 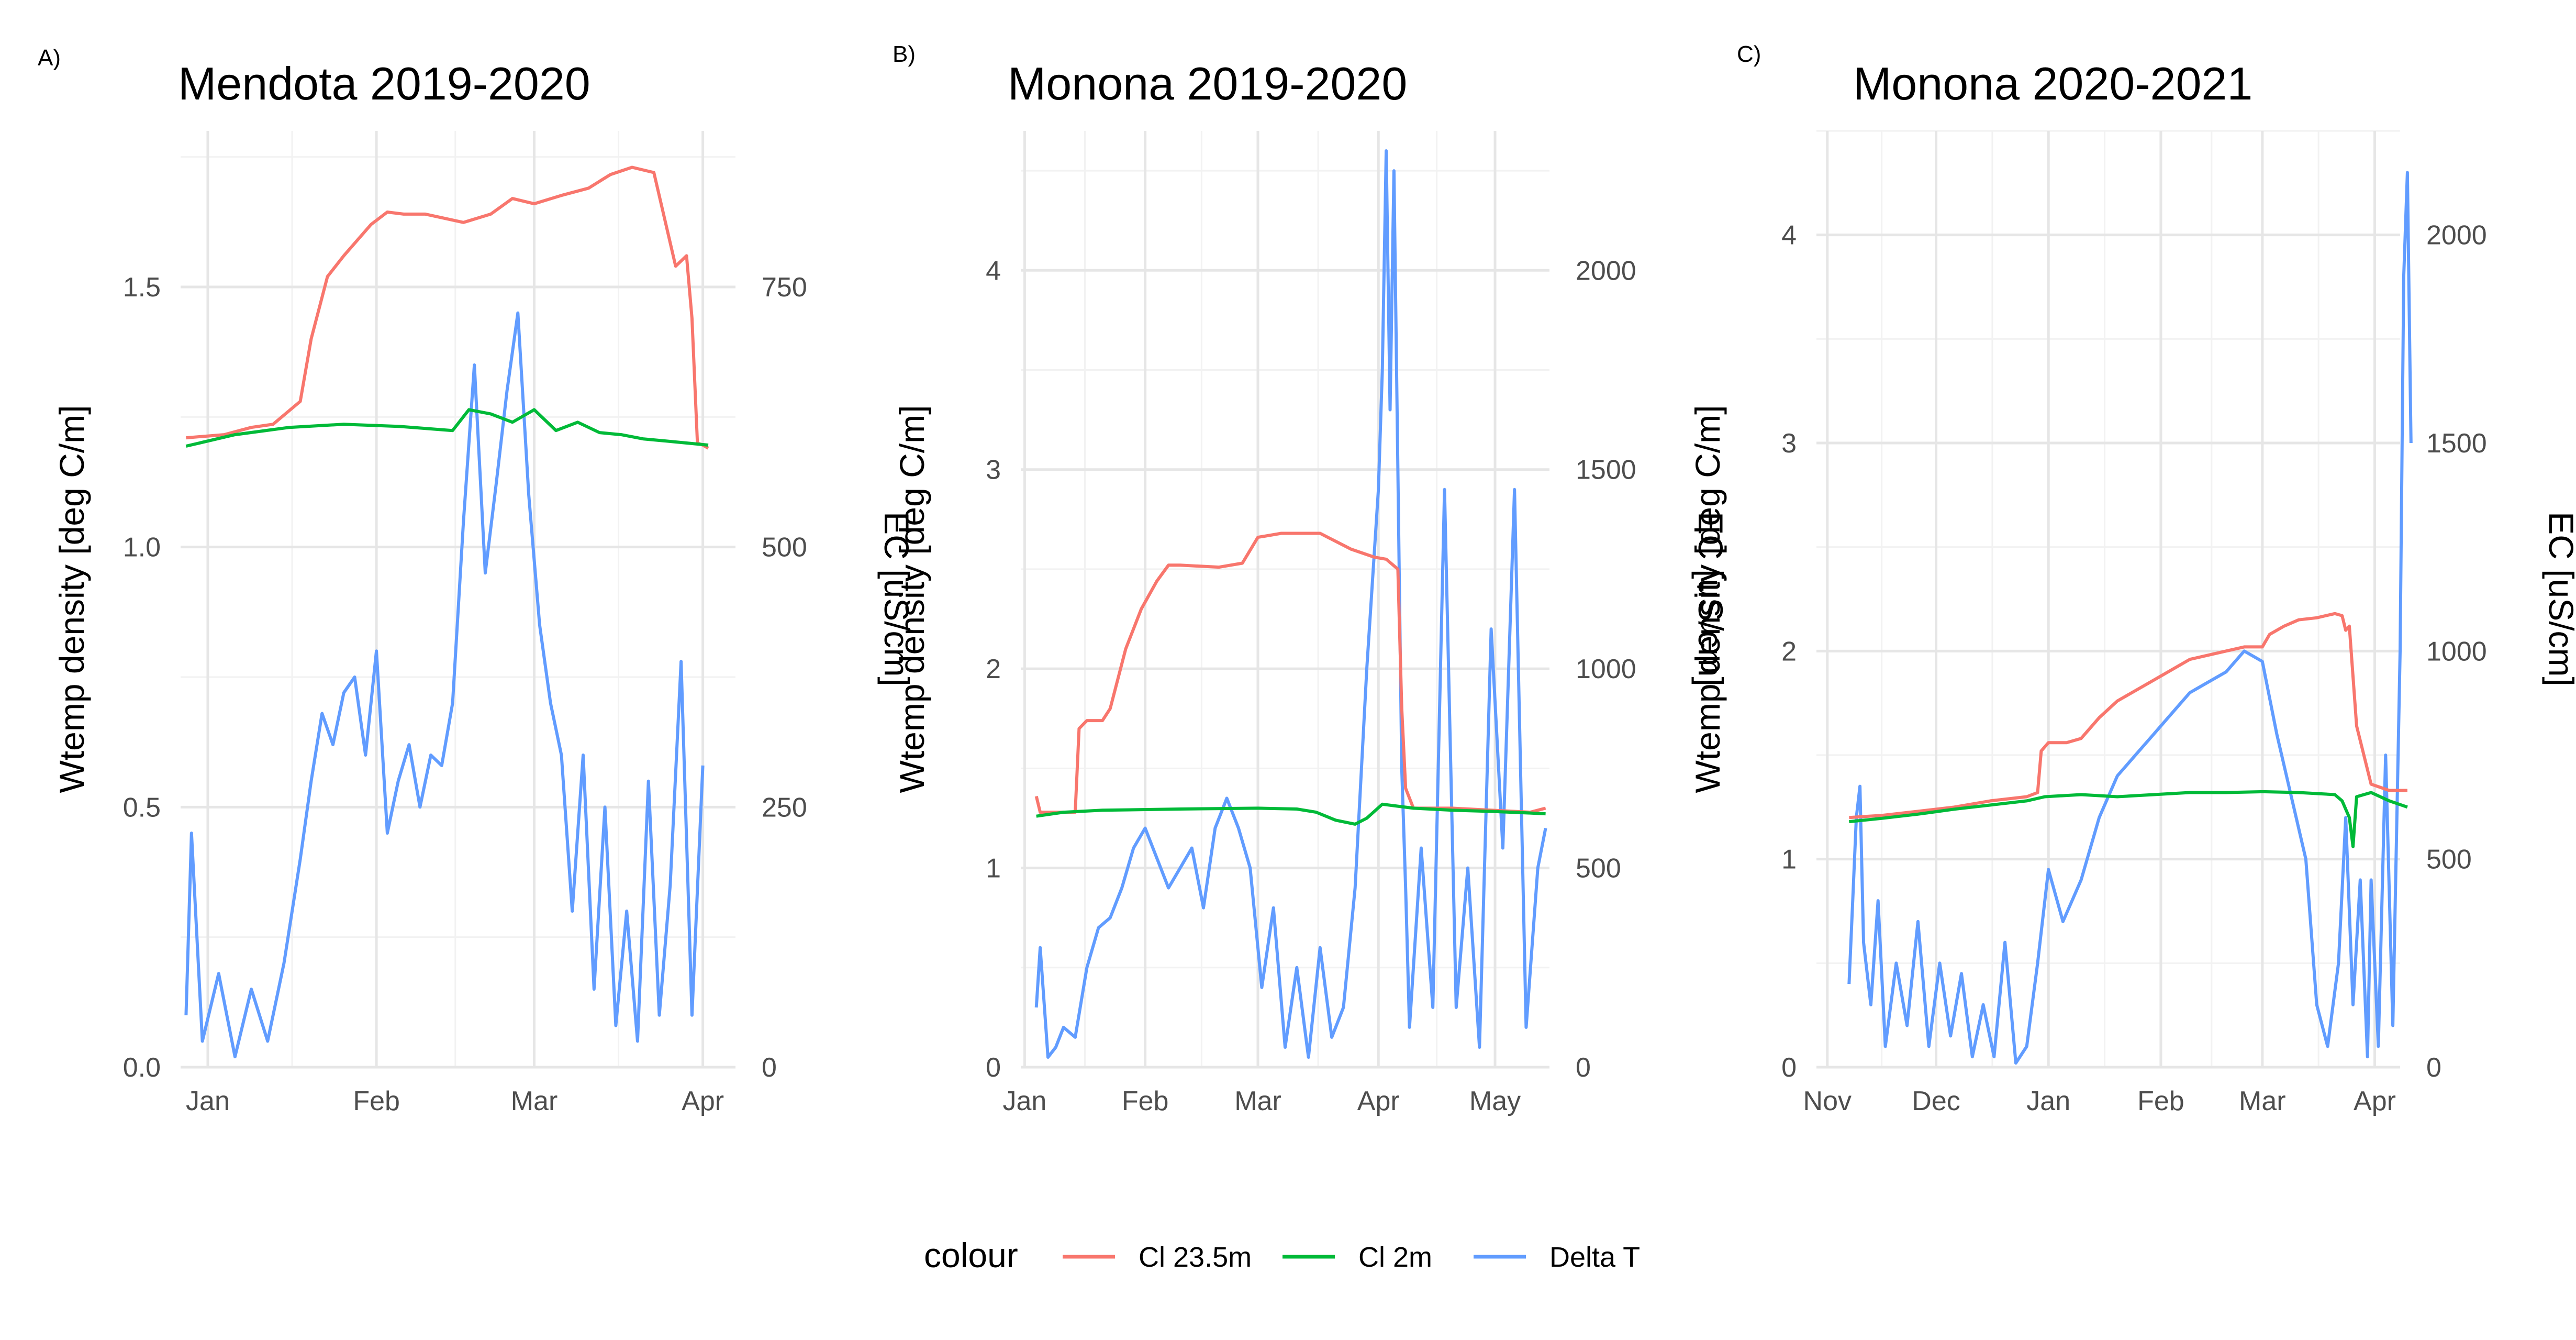 What do you see at coordinates (1594, 1257) in the screenshot?
I see `legend-label: Delta T` at bounding box center [1594, 1257].